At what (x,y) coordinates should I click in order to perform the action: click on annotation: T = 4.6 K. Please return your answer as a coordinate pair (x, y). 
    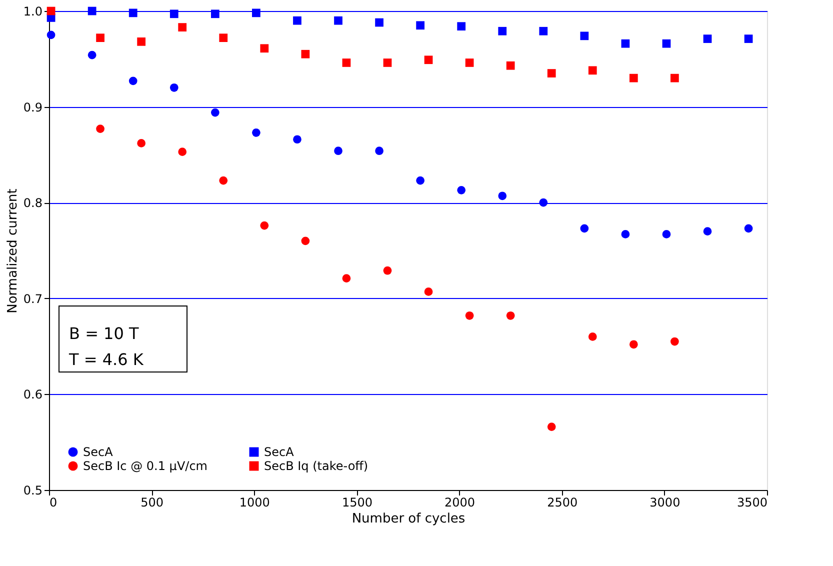
    Looking at the image, I should click on (106, 359).